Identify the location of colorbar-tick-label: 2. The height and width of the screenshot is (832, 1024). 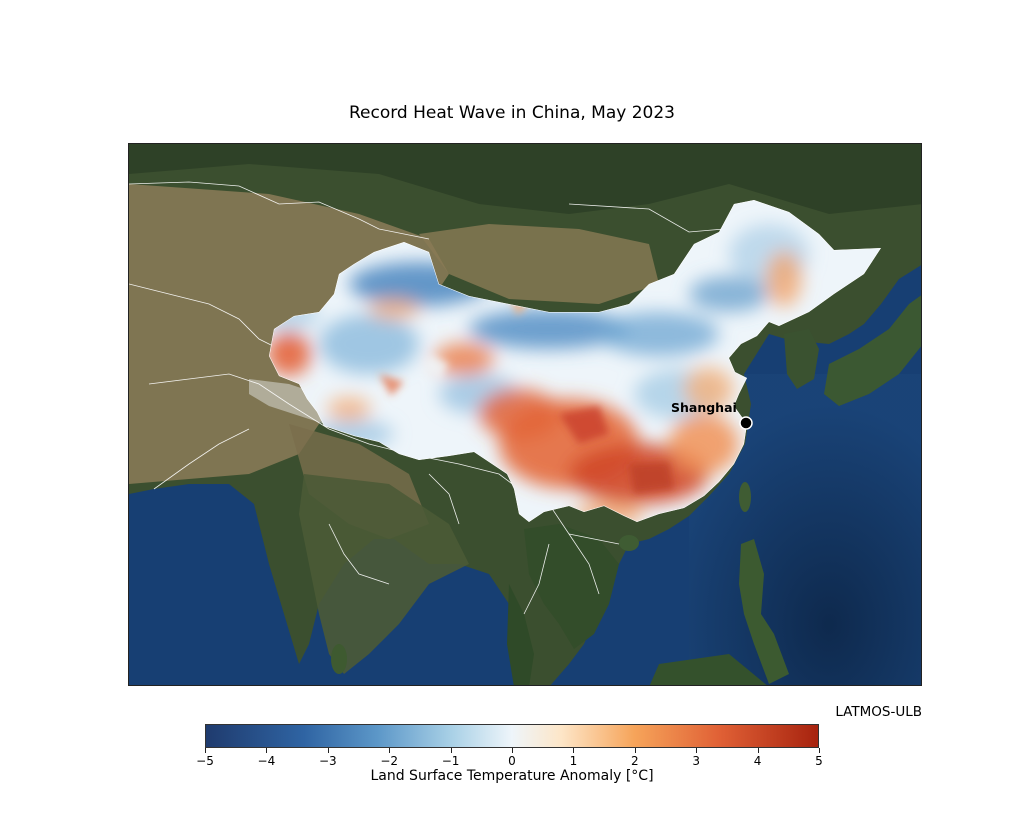
(634, 761).